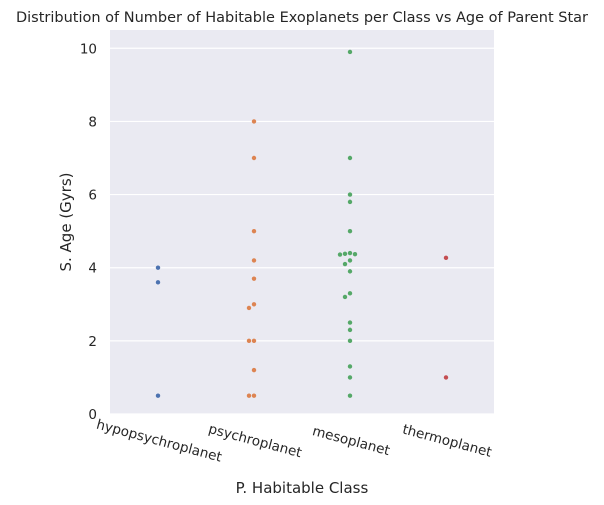 This screenshot has height=505, width=604. What do you see at coordinates (88, 49) in the screenshot?
I see `y-tick-label: 10` at bounding box center [88, 49].